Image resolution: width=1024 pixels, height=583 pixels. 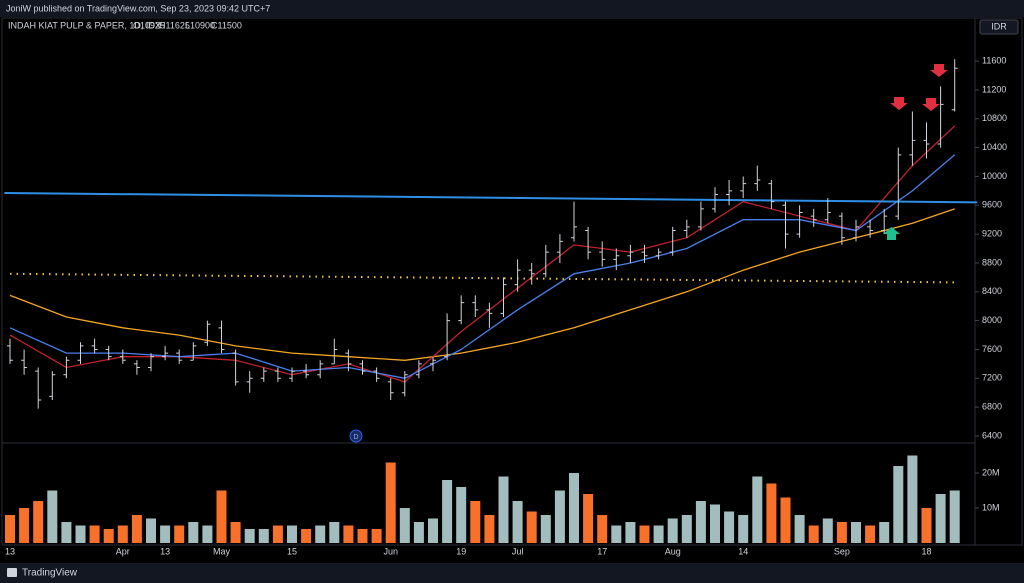 I want to click on dividend-marker, so click(x=356, y=436).